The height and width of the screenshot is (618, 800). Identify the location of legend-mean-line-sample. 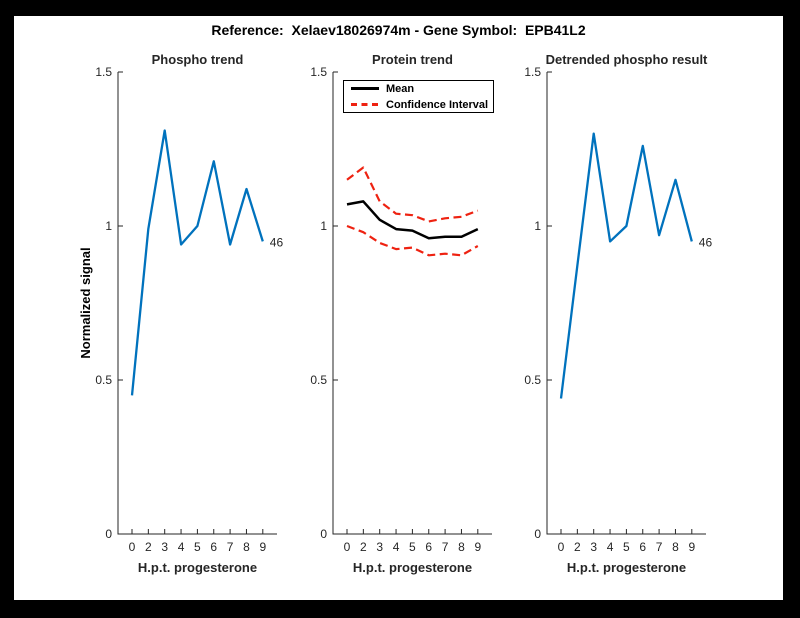
(365, 88).